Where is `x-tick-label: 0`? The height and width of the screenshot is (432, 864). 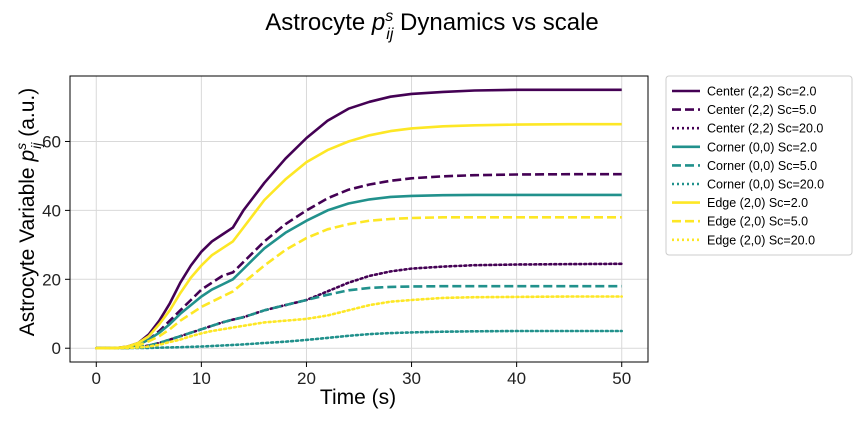 x-tick-label: 0 is located at coordinates (96, 378).